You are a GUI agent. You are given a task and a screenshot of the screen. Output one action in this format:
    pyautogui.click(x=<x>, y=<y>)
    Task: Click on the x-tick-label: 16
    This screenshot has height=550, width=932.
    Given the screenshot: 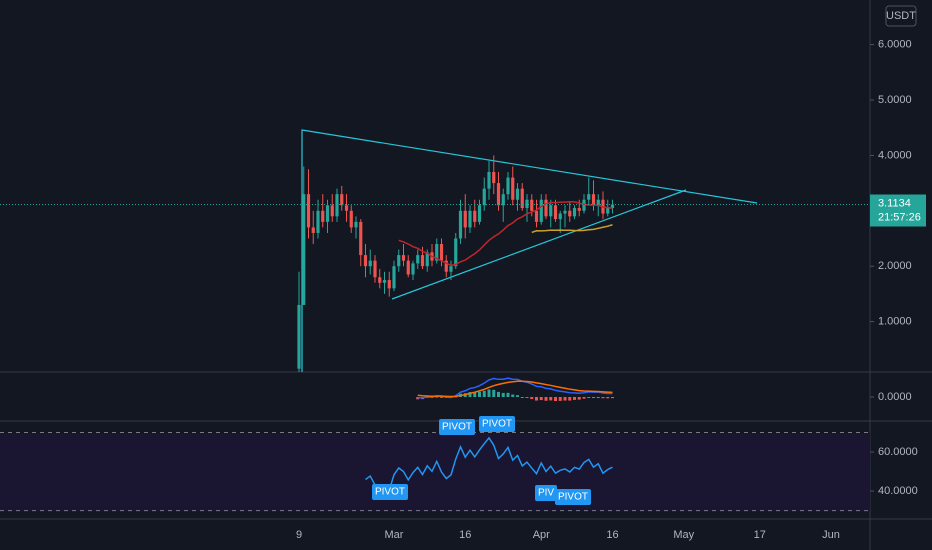 What is the action you would take?
    pyautogui.click(x=465, y=535)
    